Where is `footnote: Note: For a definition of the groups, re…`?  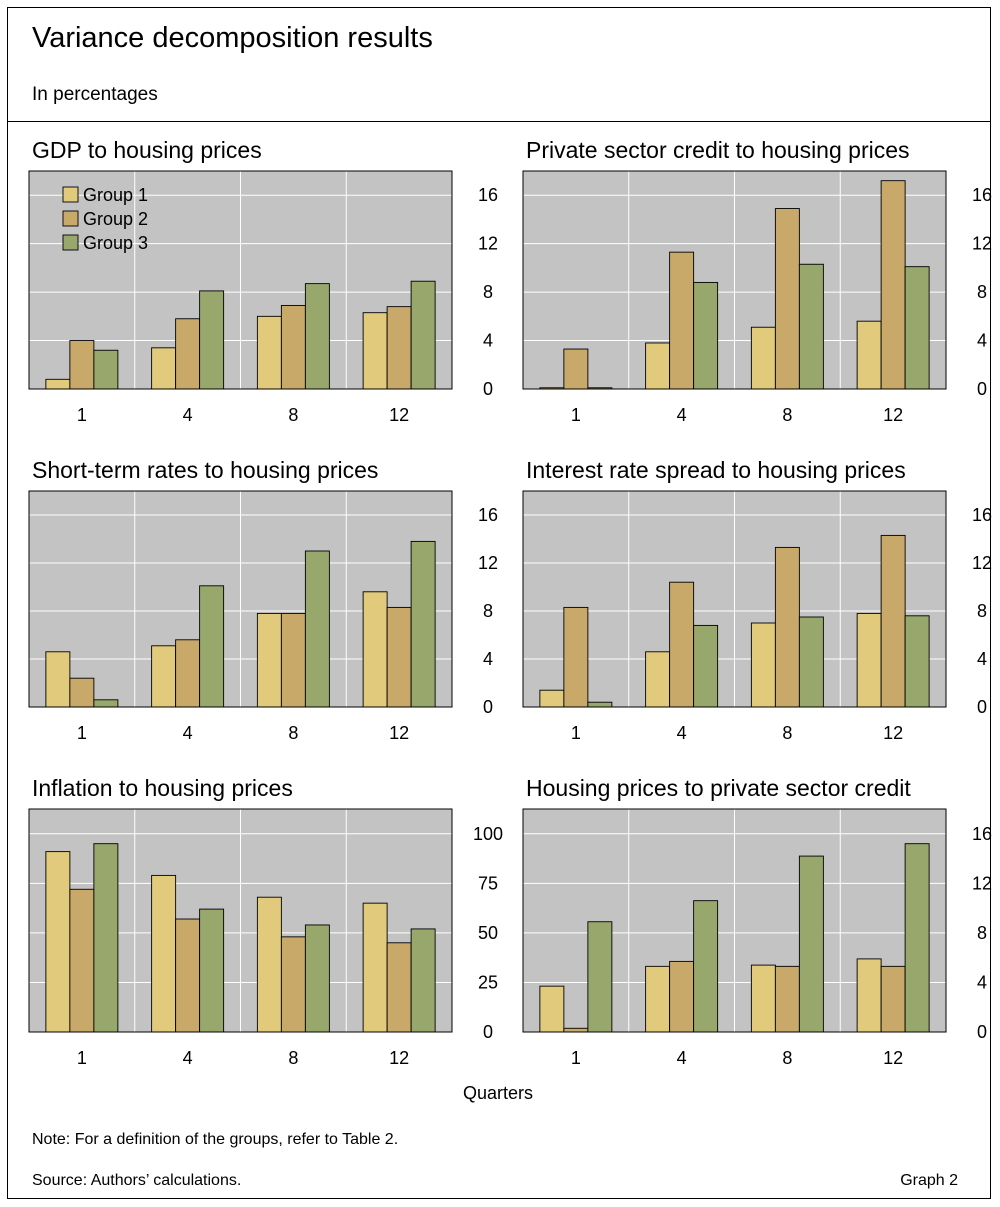 footnote: Note: For a definition of the groups, re… is located at coordinates (215, 1139).